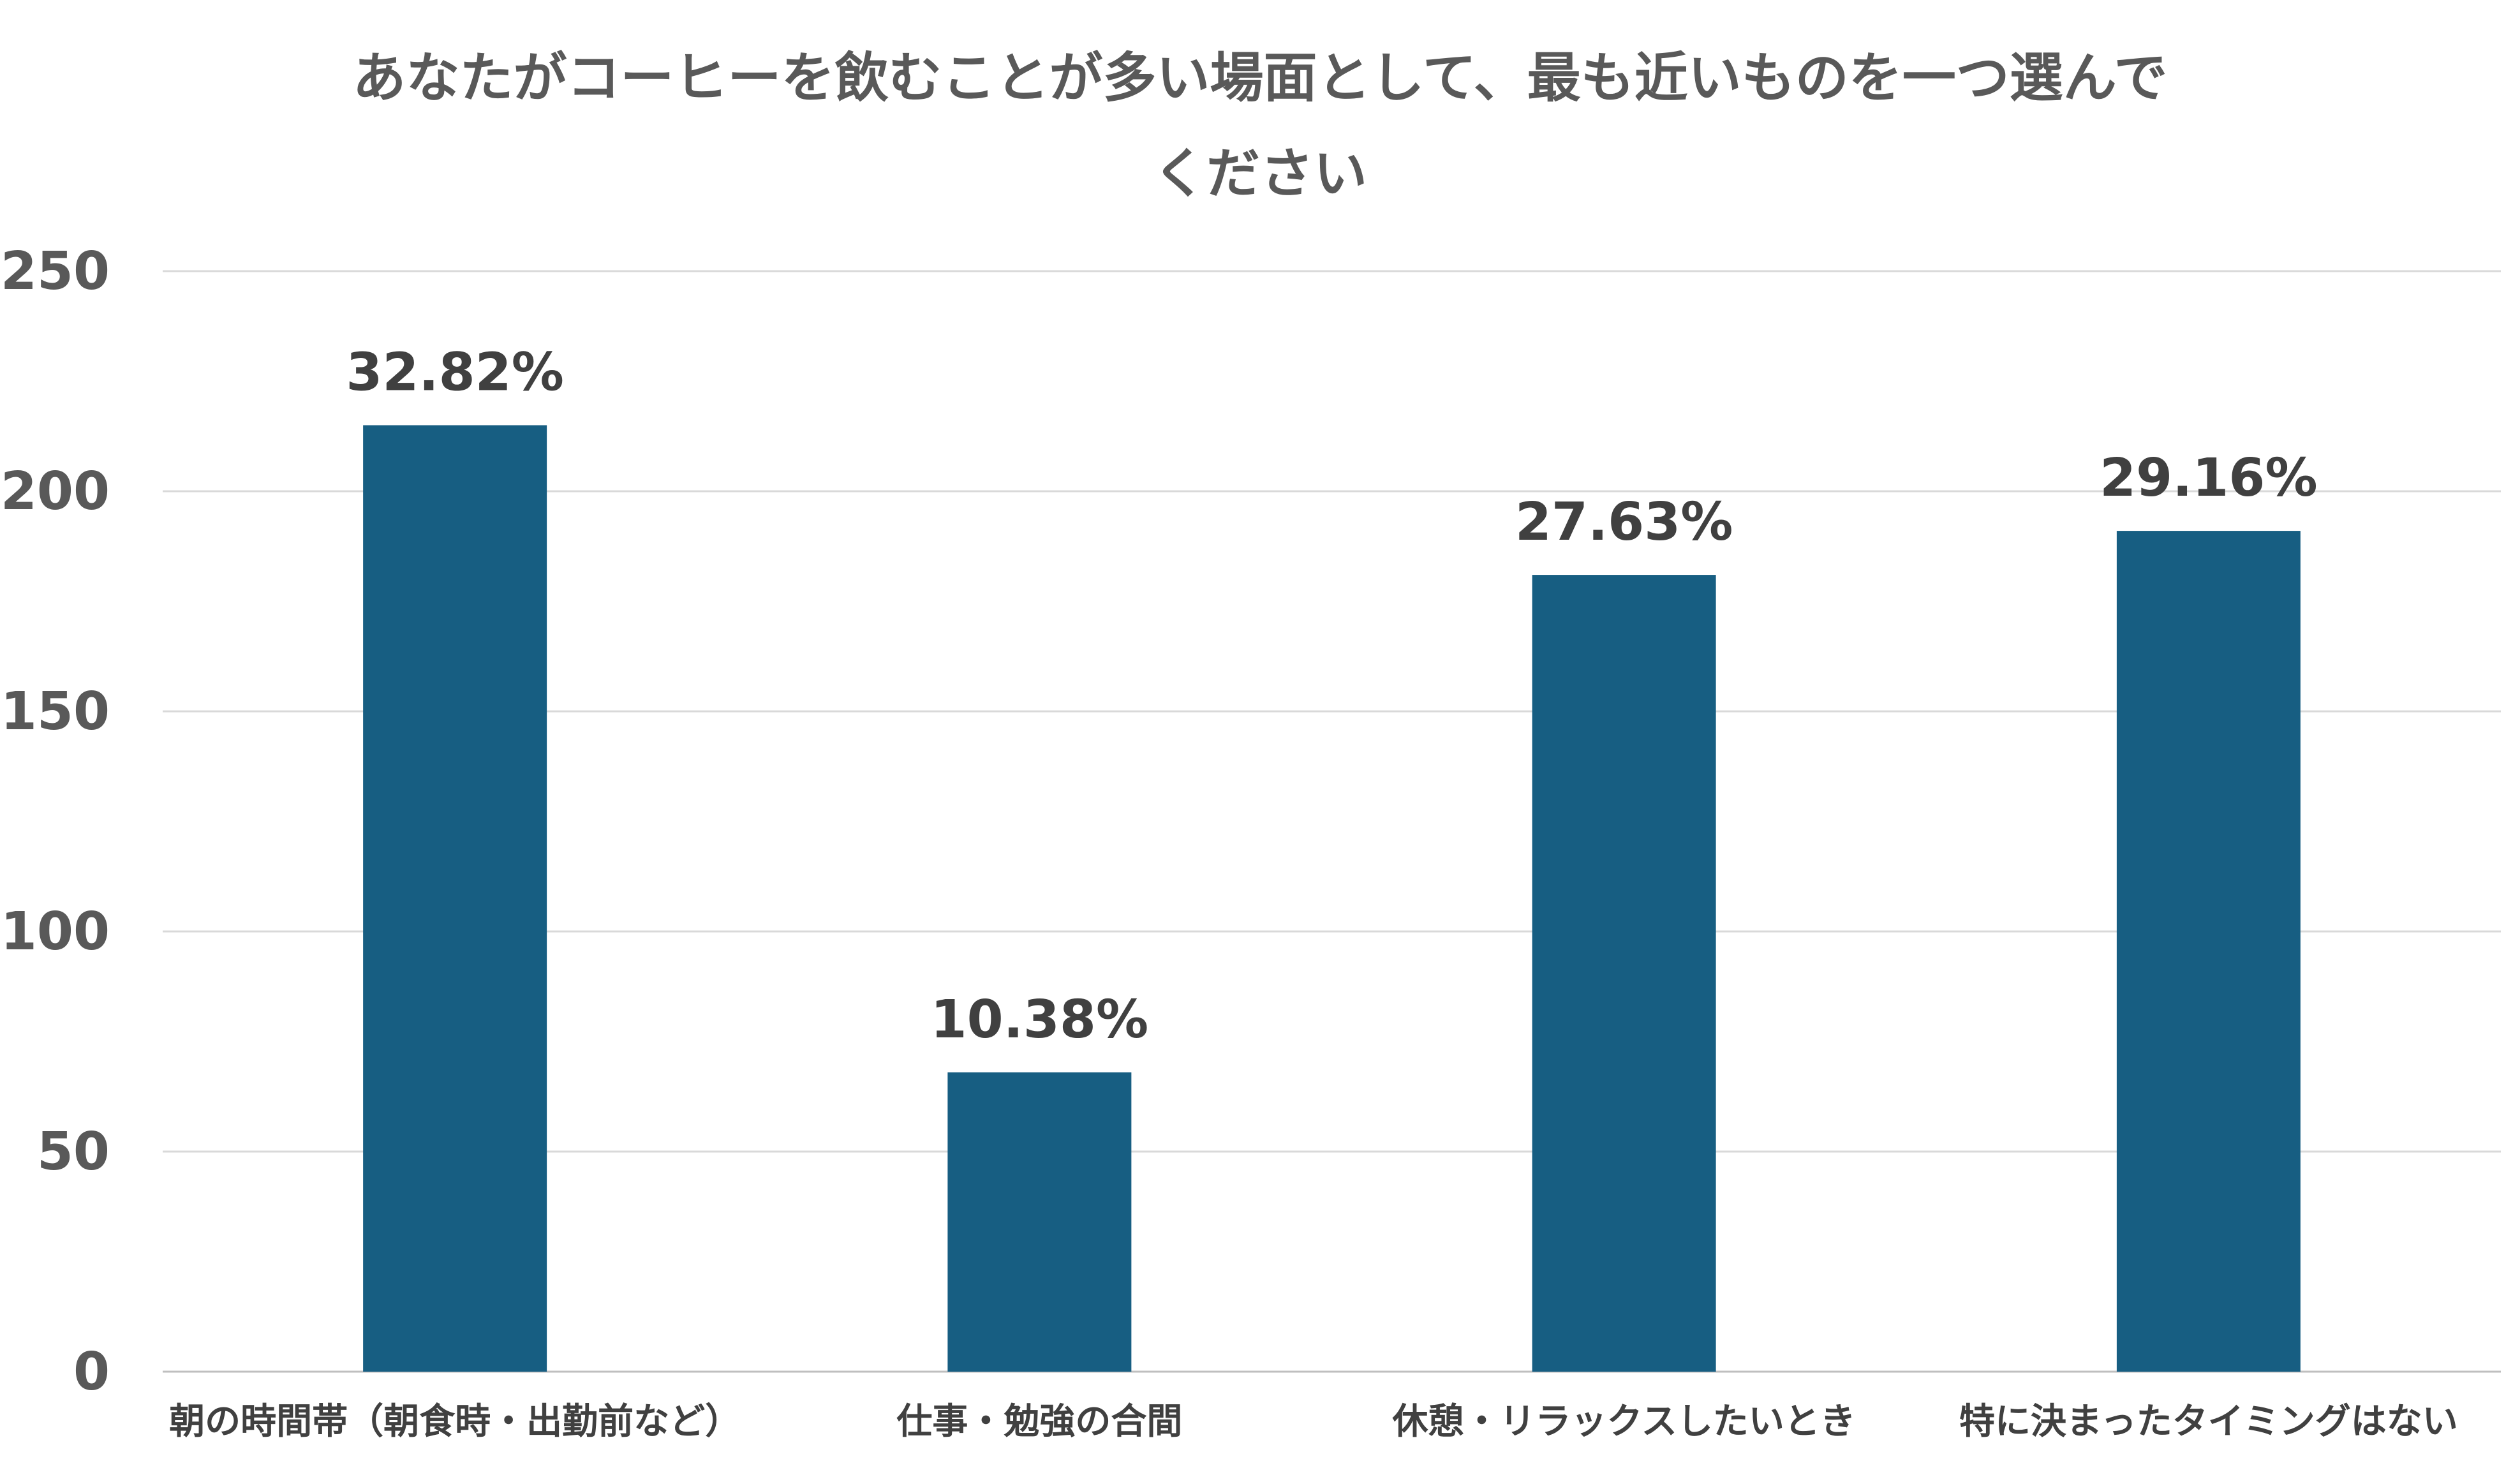  What do you see at coordinates (1260, 78) in the screenshot?
I see `chart-title-line-1: あなたがコーヒーを飲むことが多い場面として、最も近いものを一つ選んで` at bounding box center [1260, 78].